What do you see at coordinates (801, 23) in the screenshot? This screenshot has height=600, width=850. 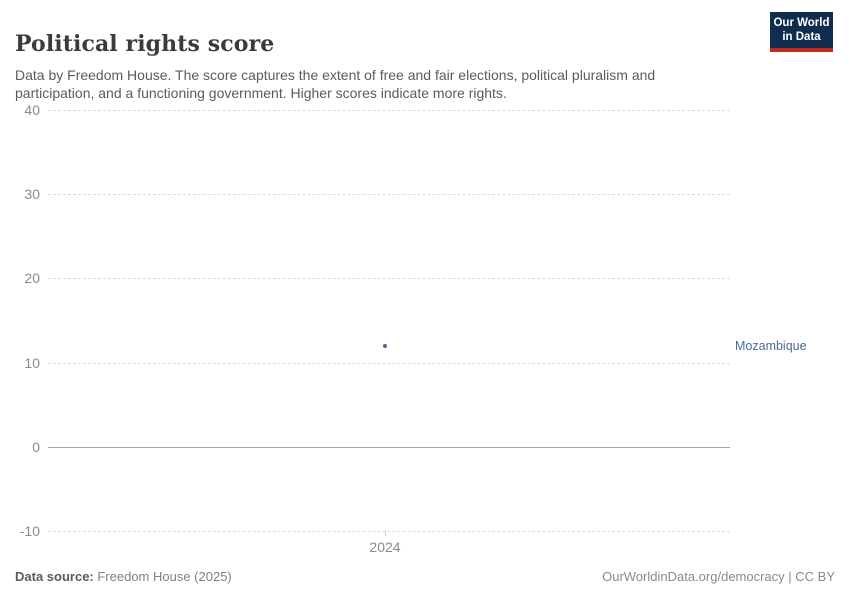 I see `owid-logo-line1: Our World` at bounding box center [801, 23].